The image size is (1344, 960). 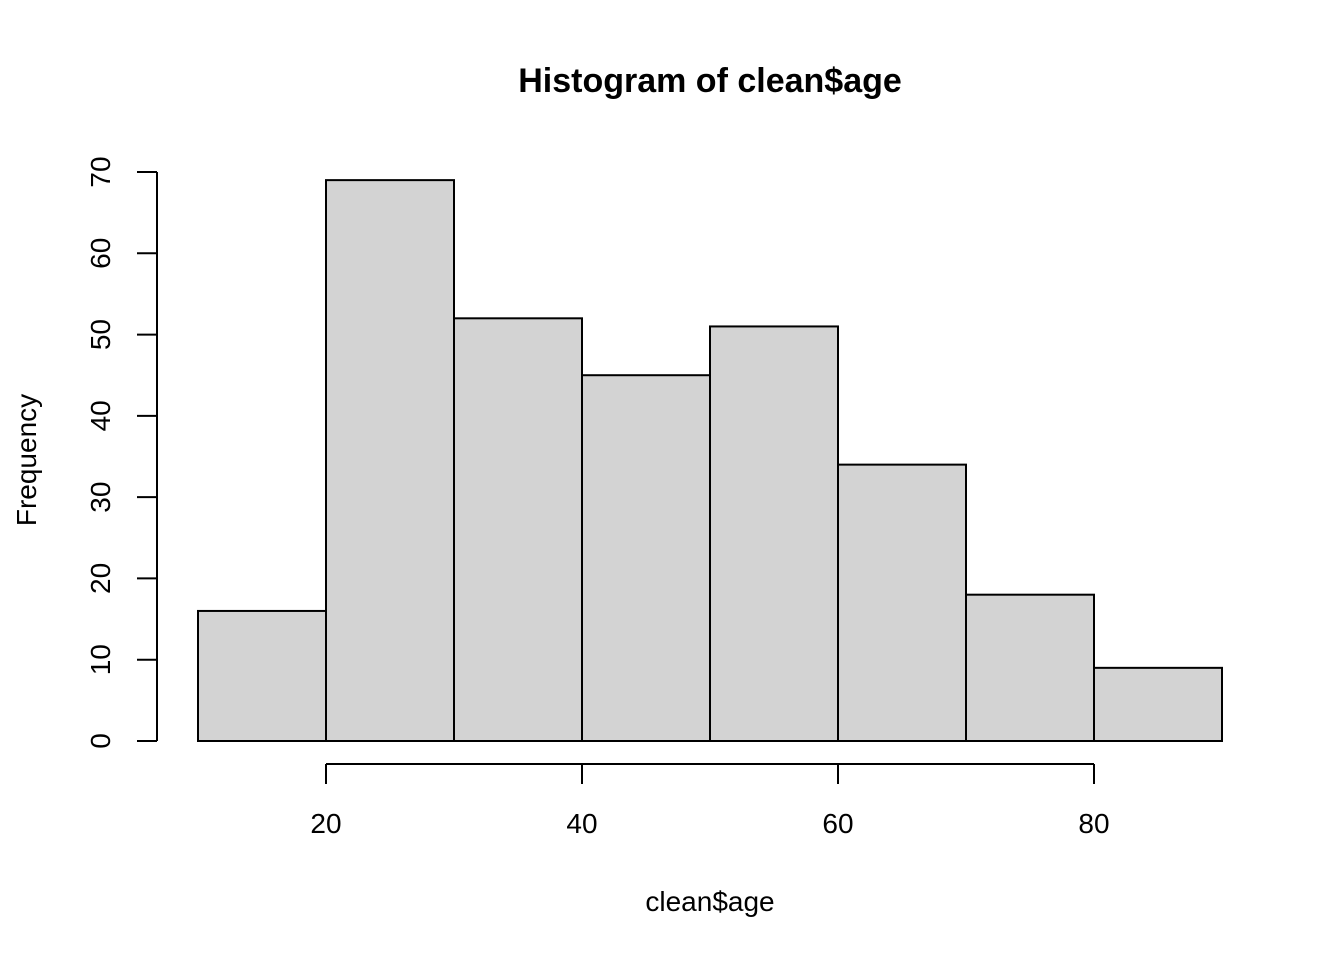 I want to click on y-axis-label: Frequency, so click(x=26, y=460).